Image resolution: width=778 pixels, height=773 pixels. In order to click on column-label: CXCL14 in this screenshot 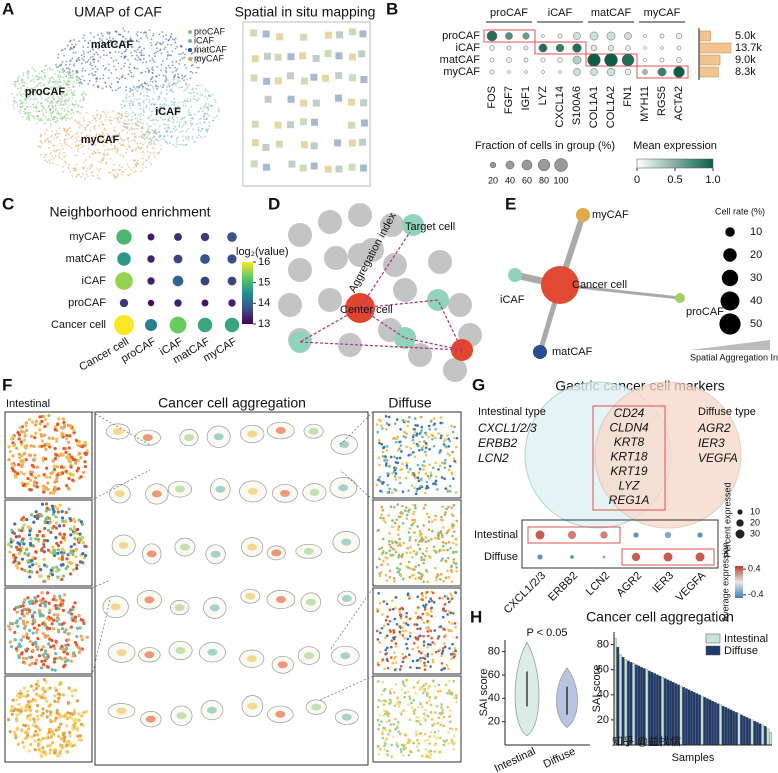, I will do `click(560, 107)`.